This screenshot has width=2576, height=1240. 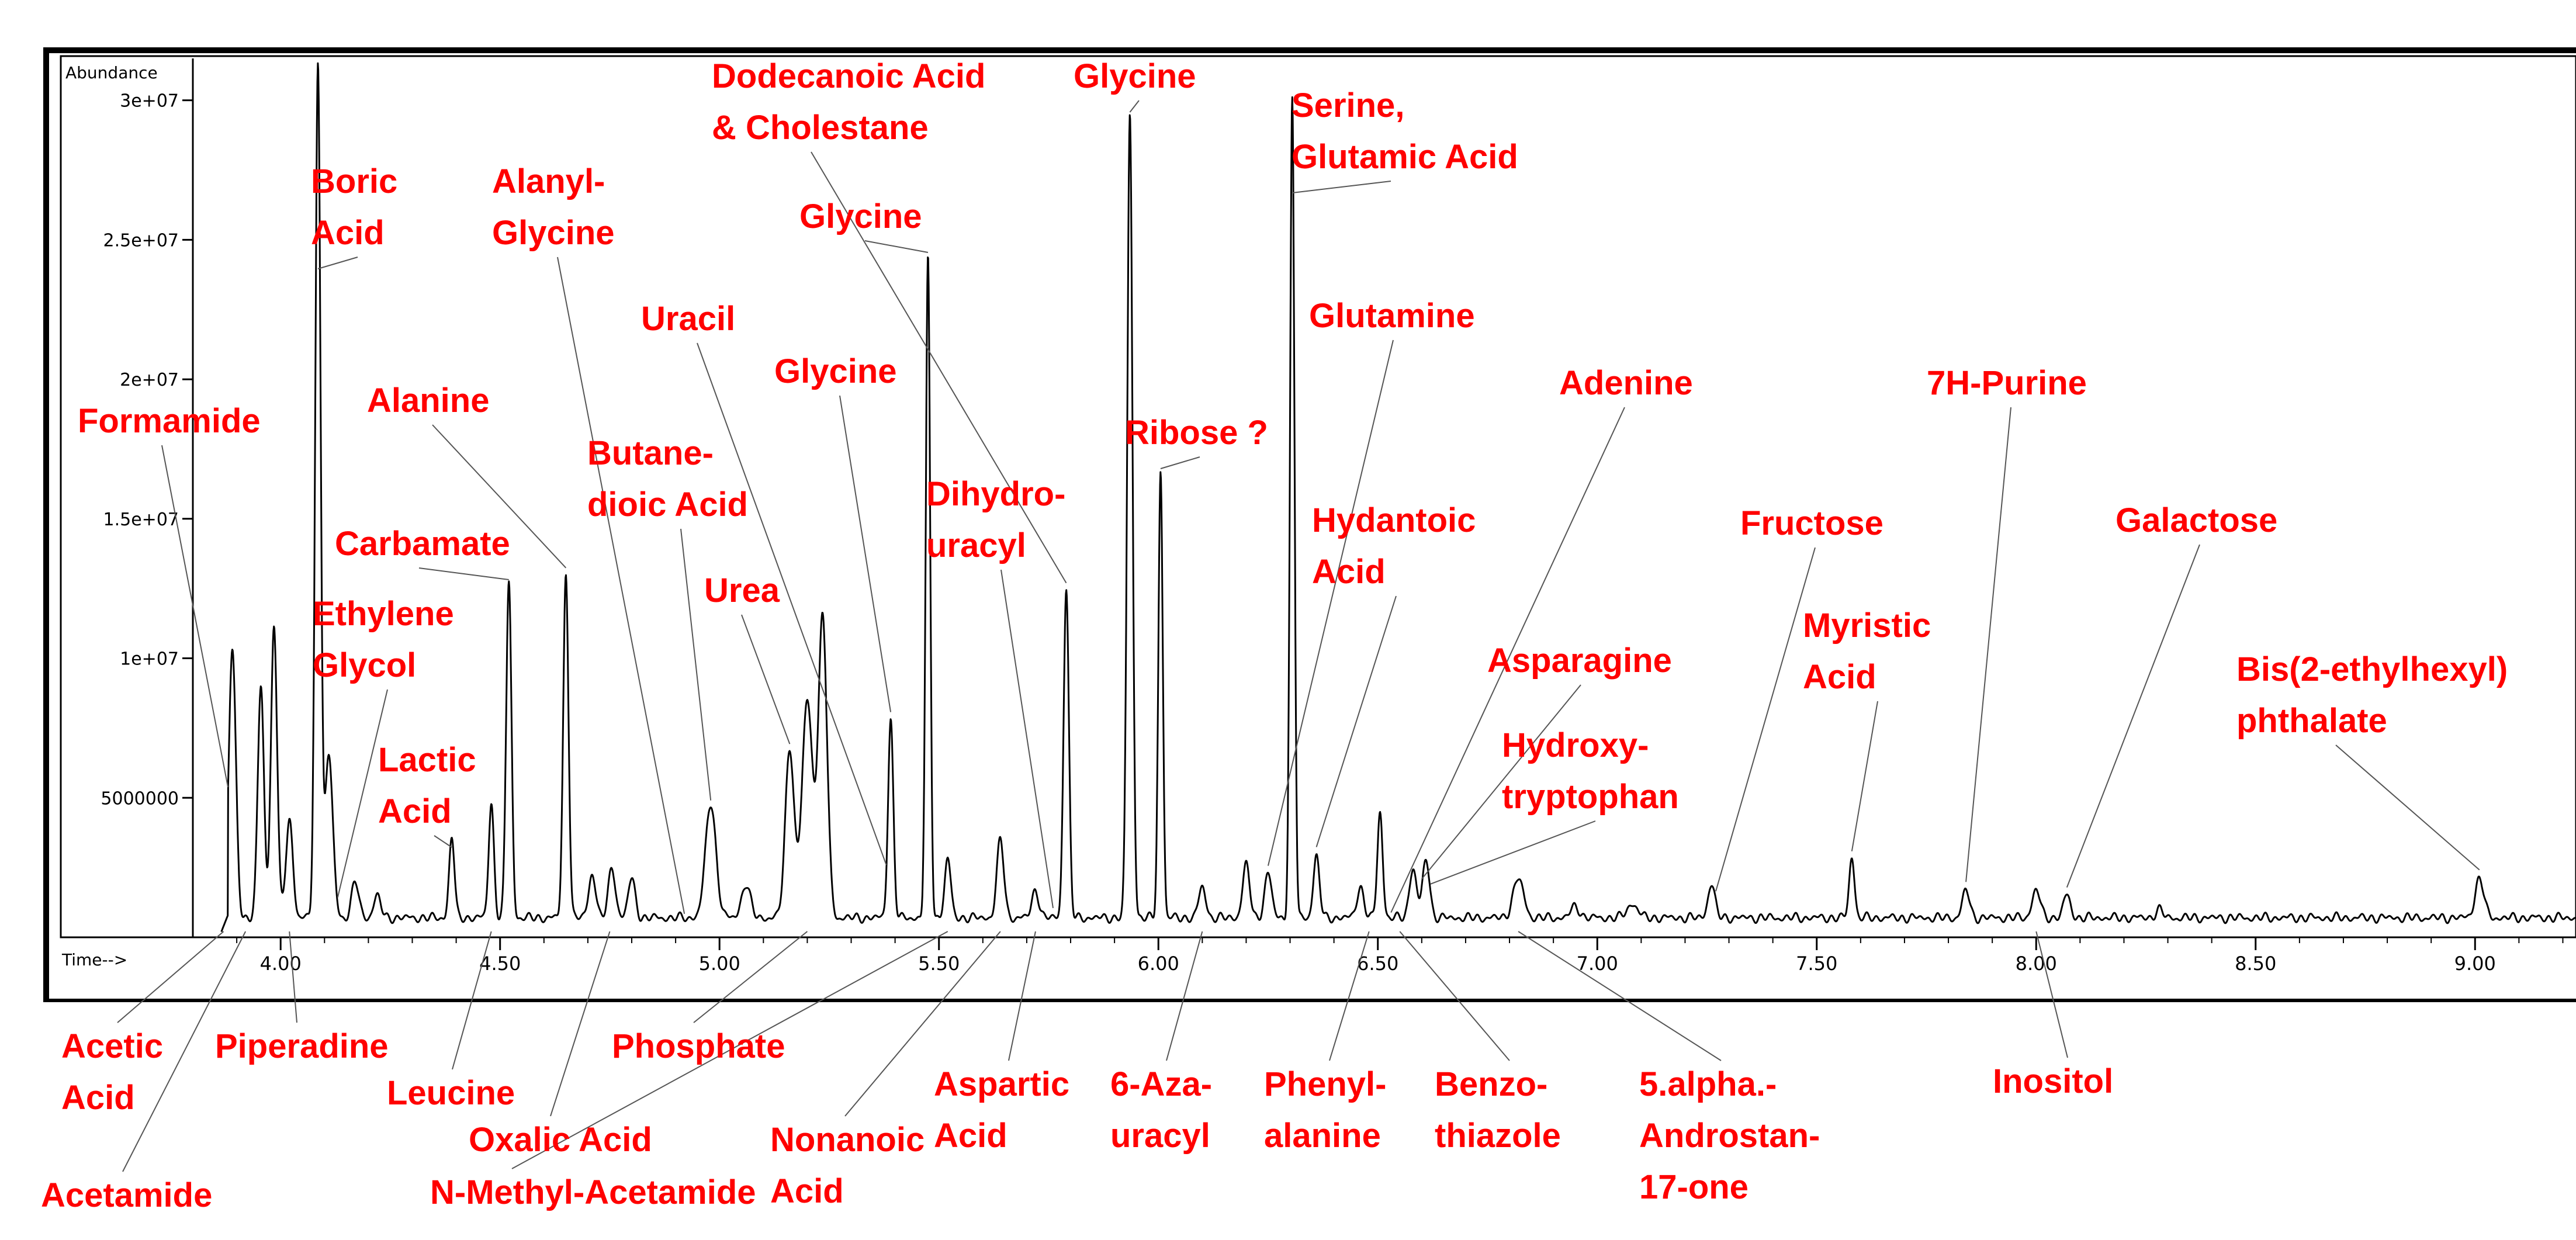 What do you see at coordinates (147, 450) in the screenshot?
I see `y-axis-ticks: 5000000 1e+07 1.5e+07 2e+07 2.5e+07 3e+07` at bounding box center [147, 450].